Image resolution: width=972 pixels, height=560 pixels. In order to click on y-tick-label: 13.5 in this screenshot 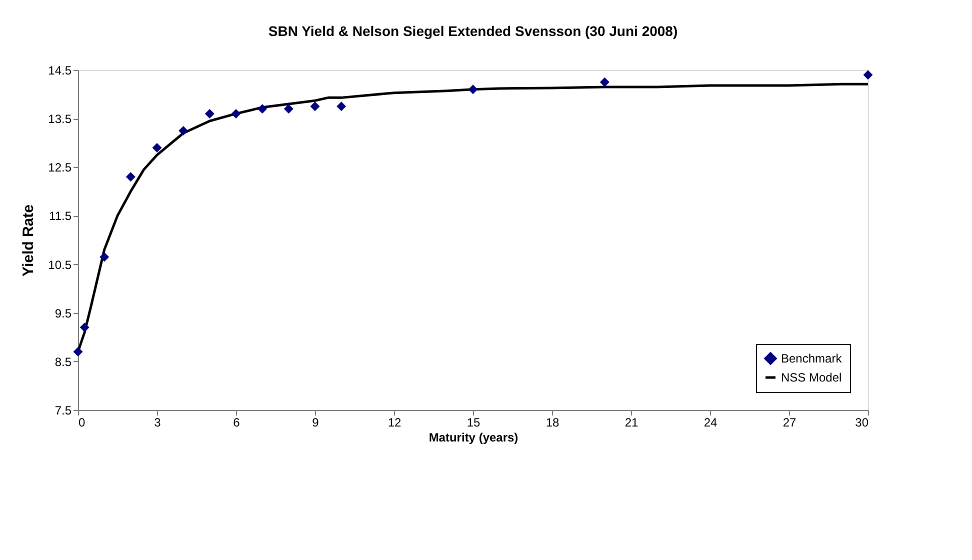, I will do `click(60, 119)`.